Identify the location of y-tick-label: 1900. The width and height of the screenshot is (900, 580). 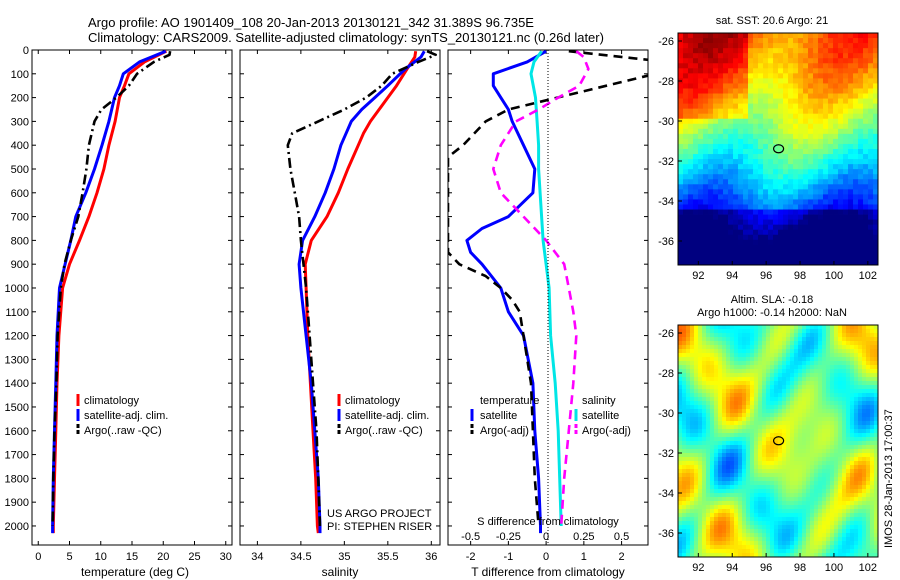
(17, 503).